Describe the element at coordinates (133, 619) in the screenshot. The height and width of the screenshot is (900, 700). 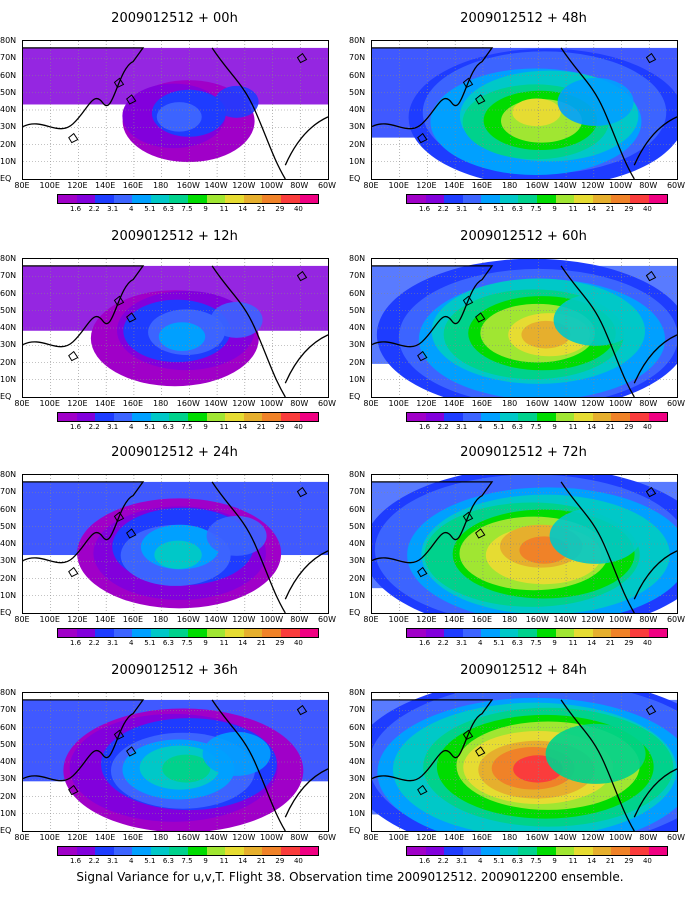
I see `lon-label: 160E` at that location.